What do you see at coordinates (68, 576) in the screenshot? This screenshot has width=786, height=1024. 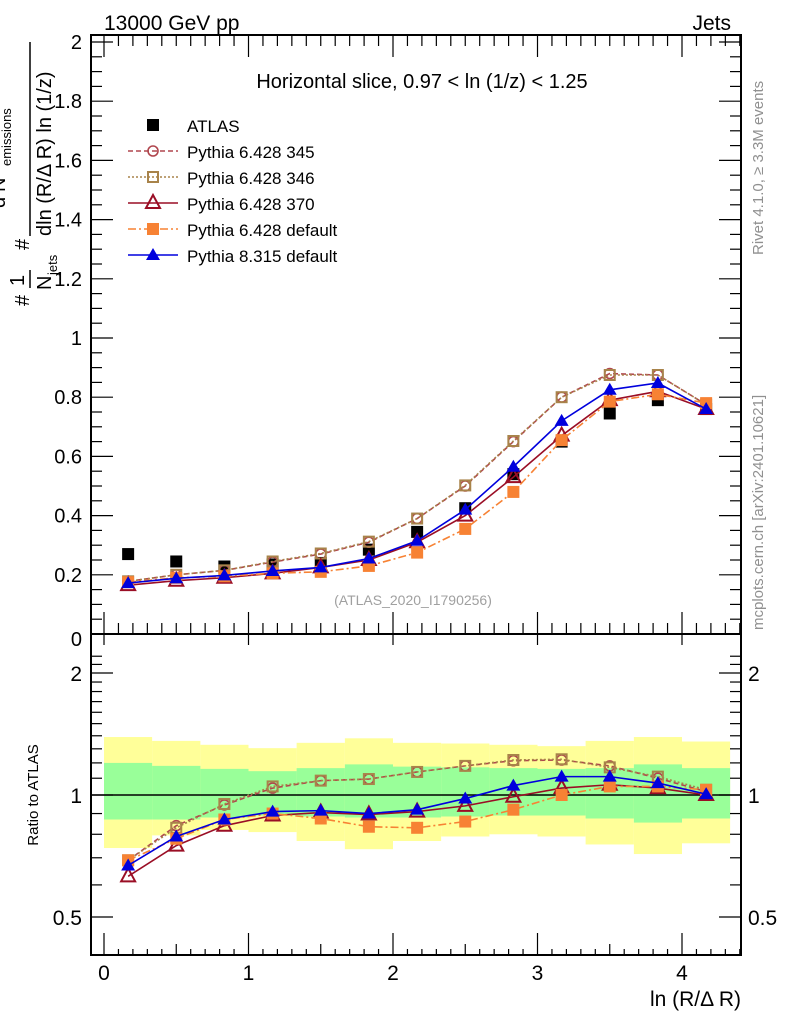 I see `main-y-tick-label: 0.2` at bounding box center [68, 576].